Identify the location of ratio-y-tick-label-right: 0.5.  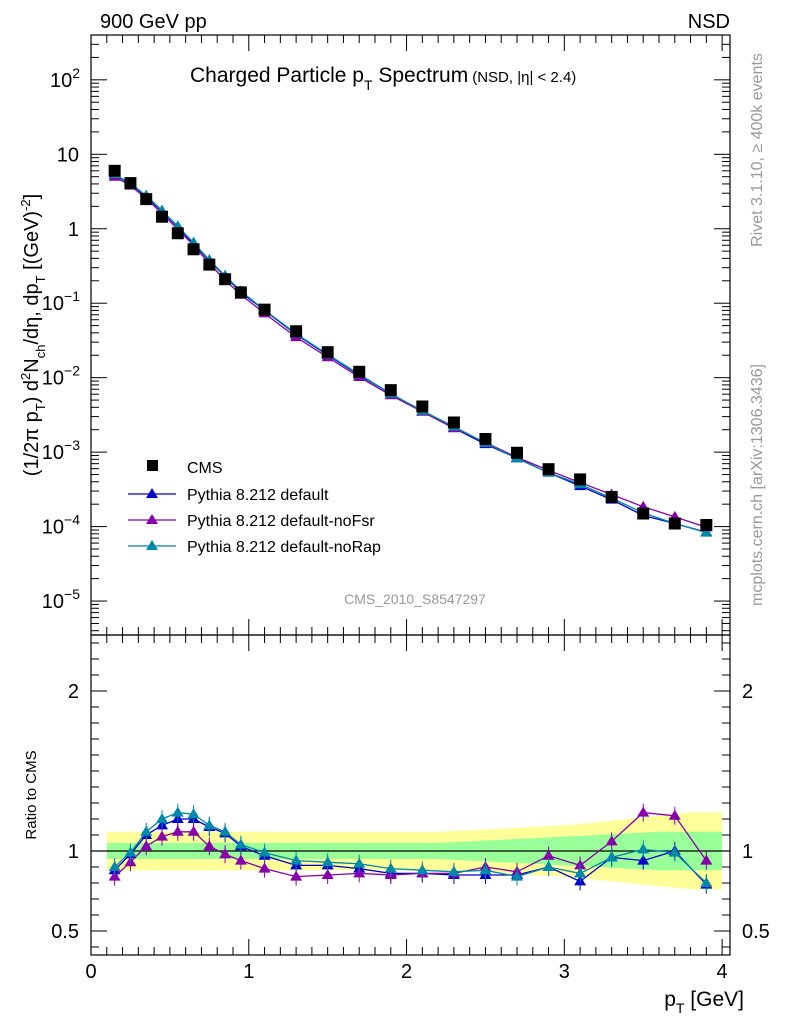
(756, 932).